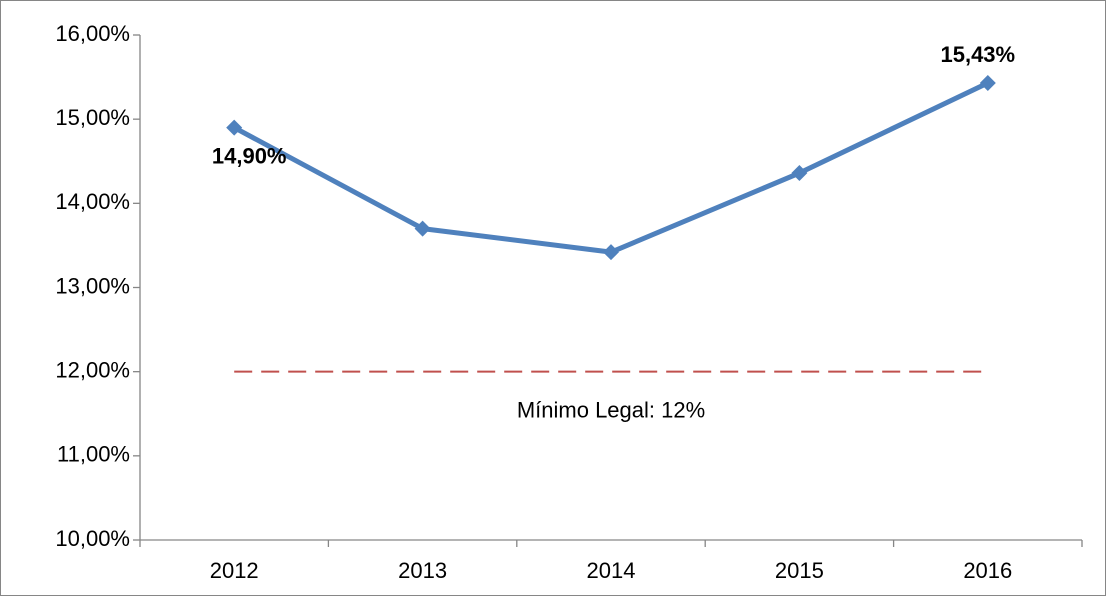 The width and height of the screenshot is (1106, 596). What do you see at coordinates (611, 570) in the screenshot?
I see `x-tick-label: 2014` at bounding box center [611, 570].